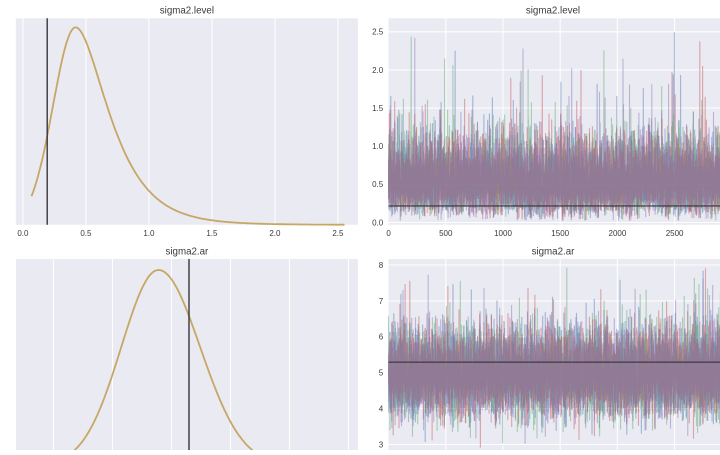  I want to click on svg-text: 1000, so click(503, 233).